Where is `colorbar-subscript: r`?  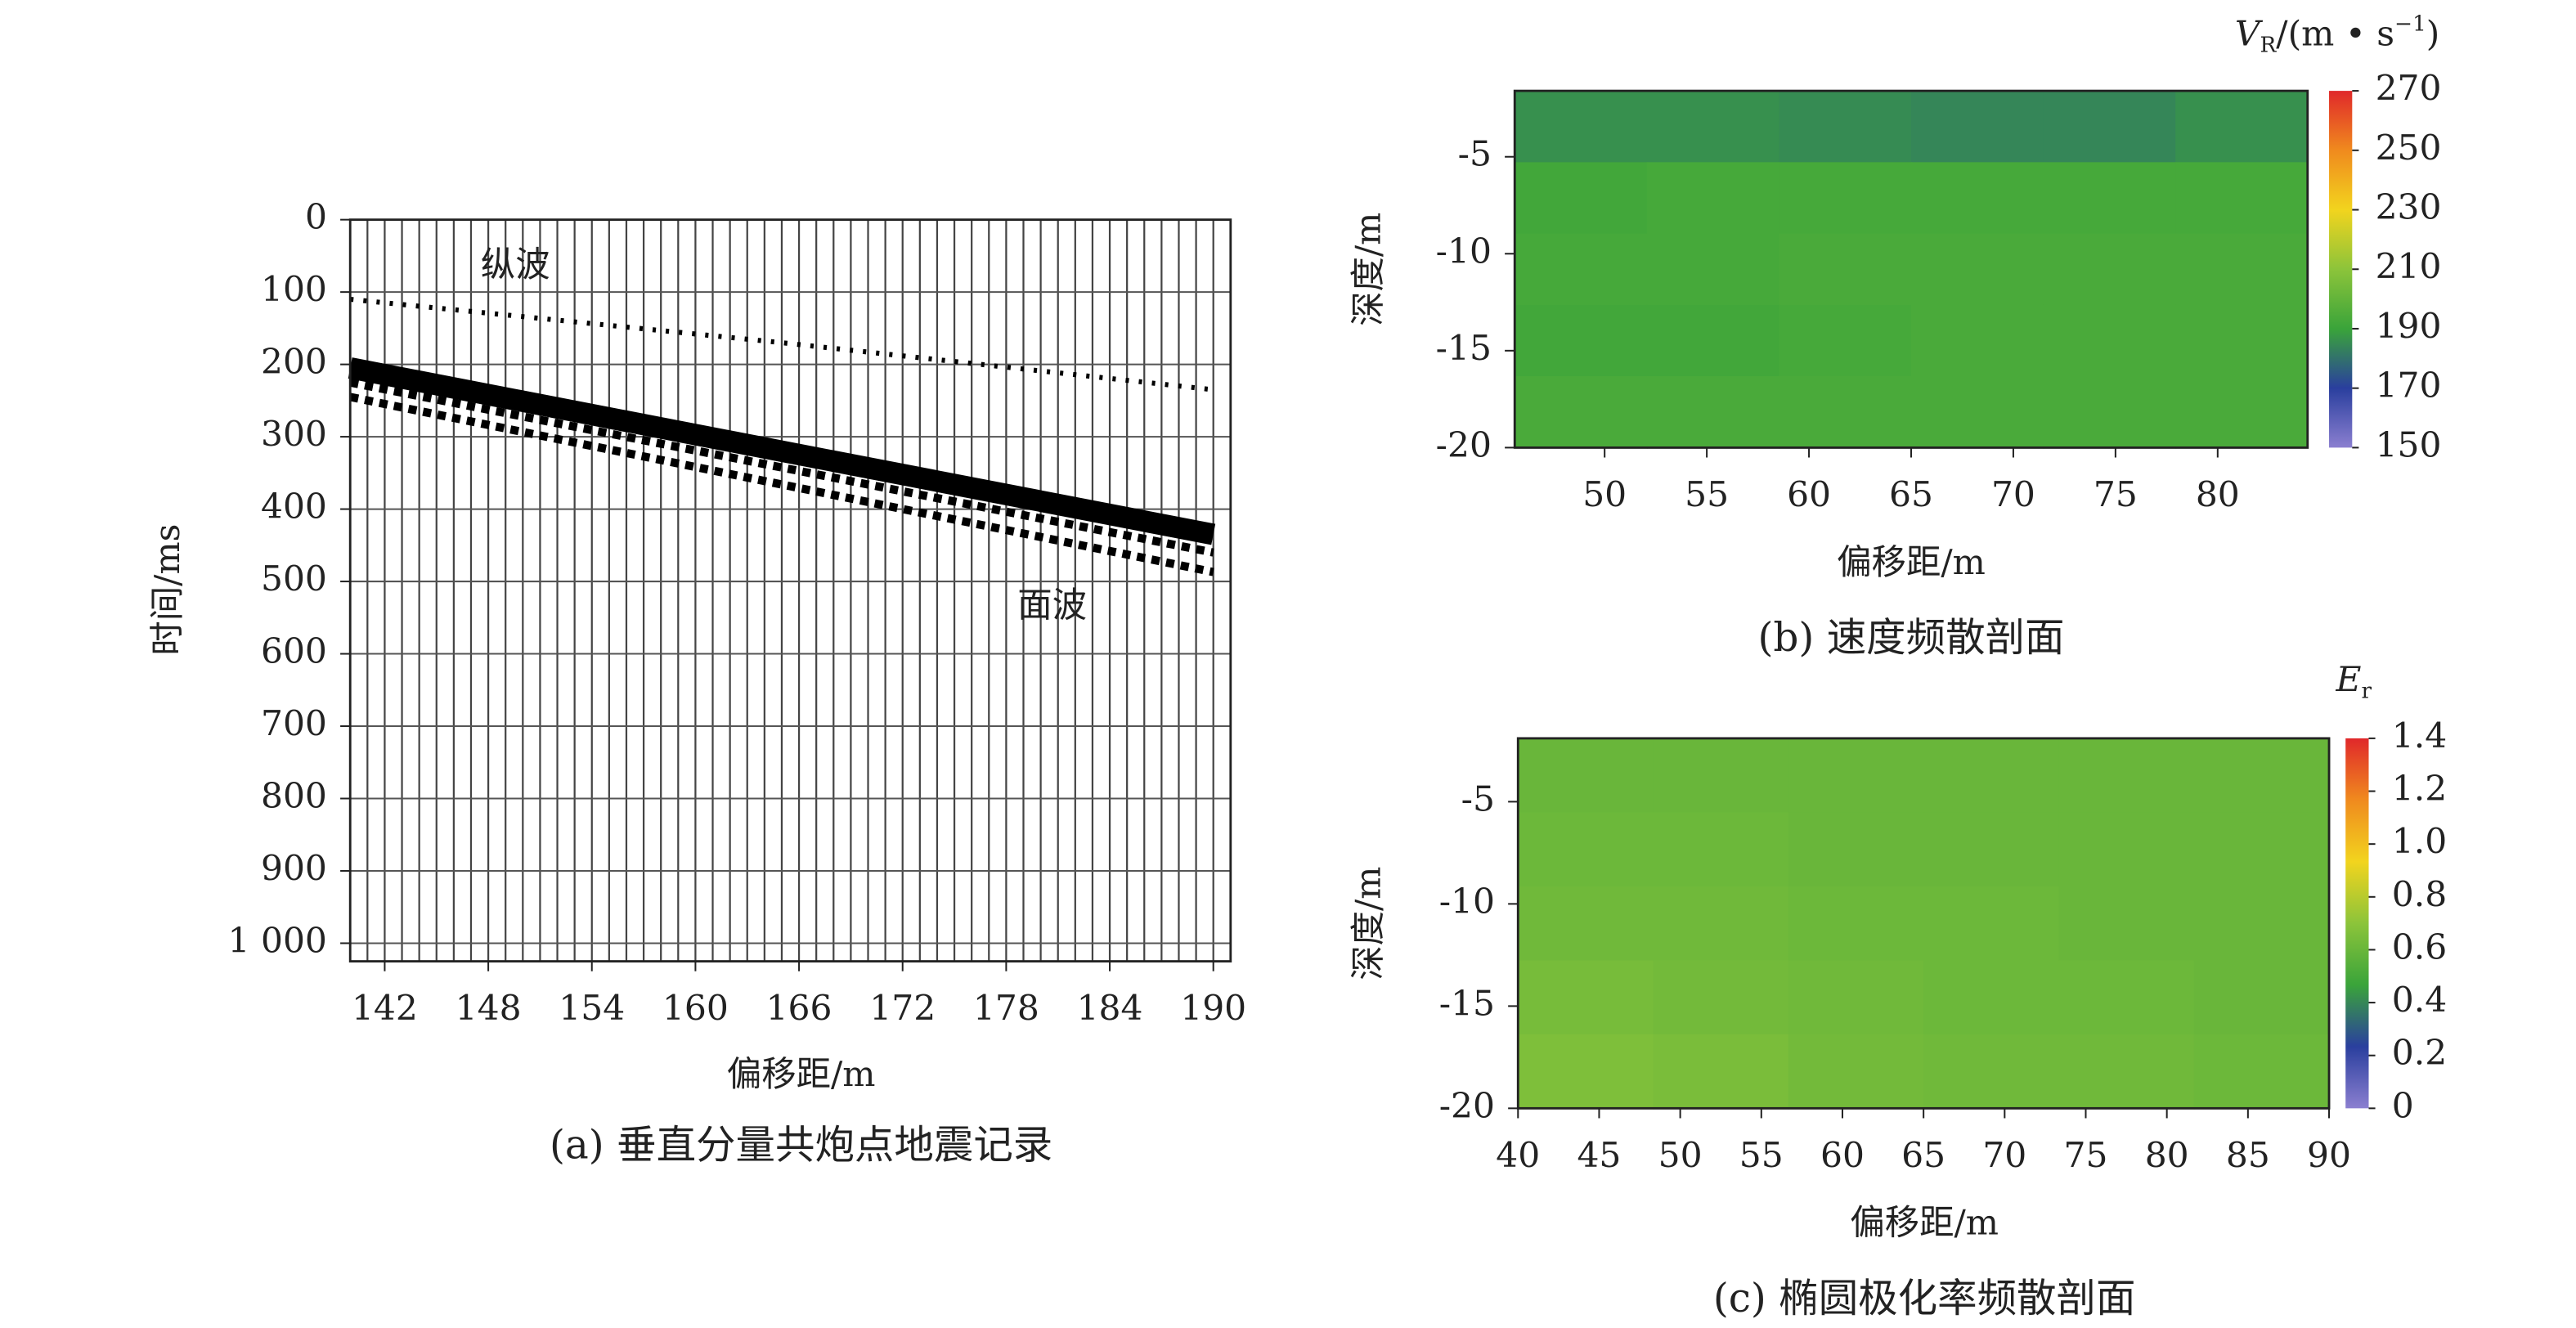 colorbar-subscript: r is located at coordinates (2367, 691).